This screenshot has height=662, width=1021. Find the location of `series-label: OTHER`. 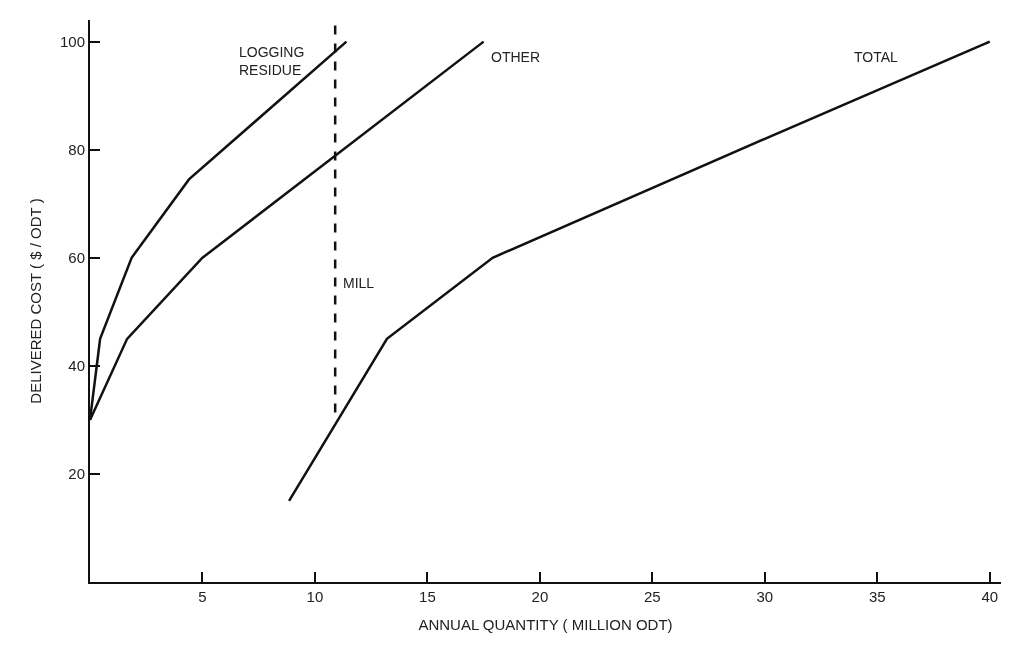

series-label: OTHER is located at coordinates (515, 57).